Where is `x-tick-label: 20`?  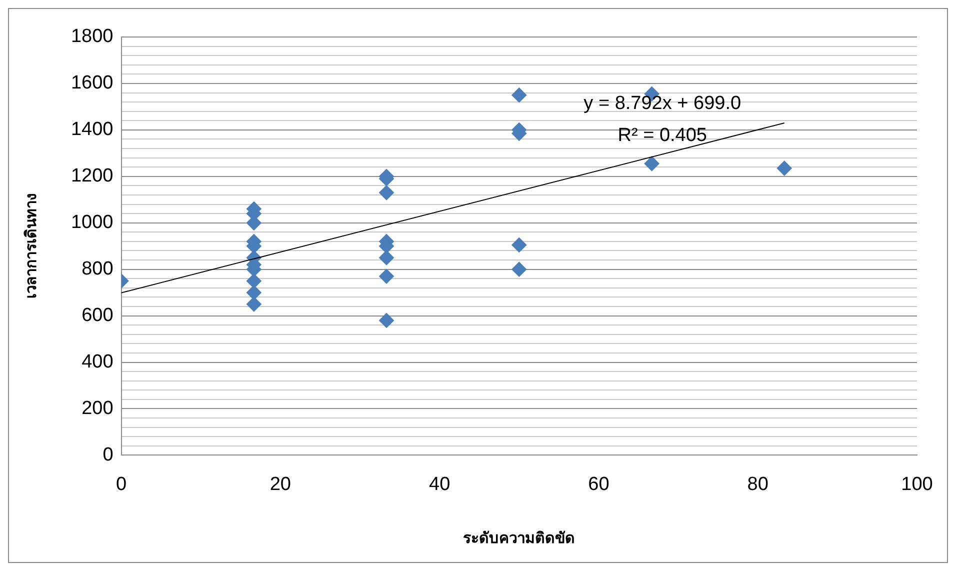 x-tick-label: 20 is located at coordinates (280, 484).